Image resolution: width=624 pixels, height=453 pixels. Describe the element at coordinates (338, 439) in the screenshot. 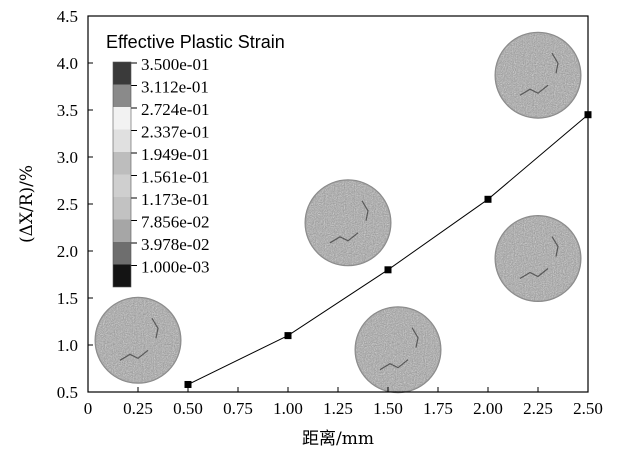

I see `x-axis-title: 距离/mm` at that location.